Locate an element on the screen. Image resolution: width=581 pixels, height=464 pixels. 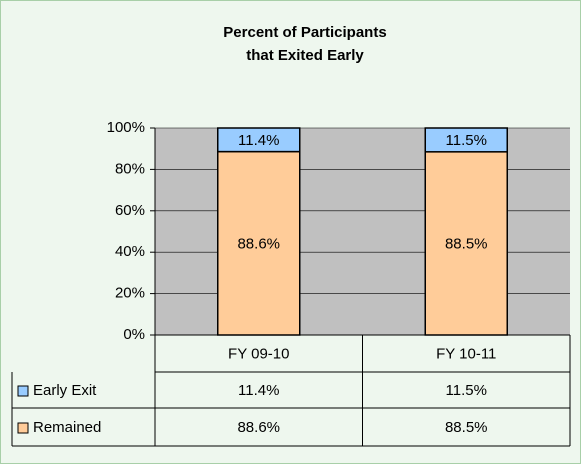
data-label: 11.5% is located at coordinates (466, 140).